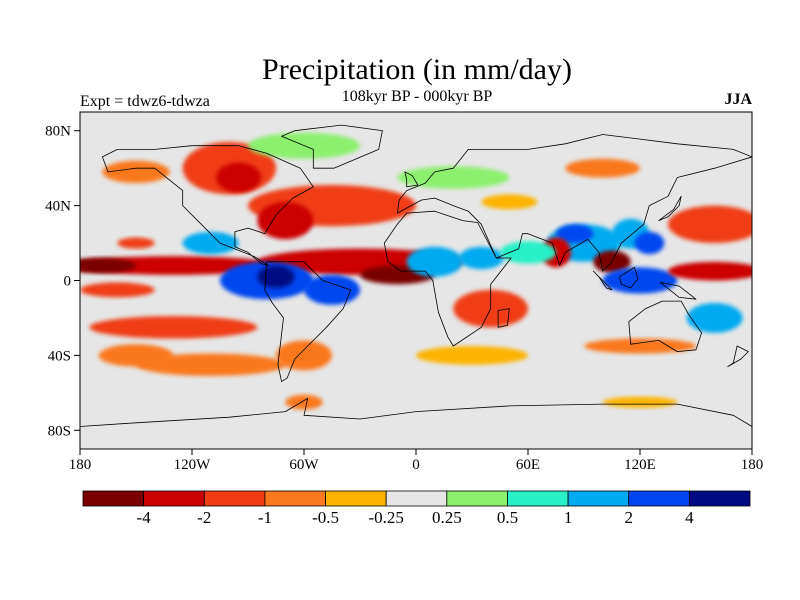  I want to click on colorbar-label: 0.5, so click(507, 517).